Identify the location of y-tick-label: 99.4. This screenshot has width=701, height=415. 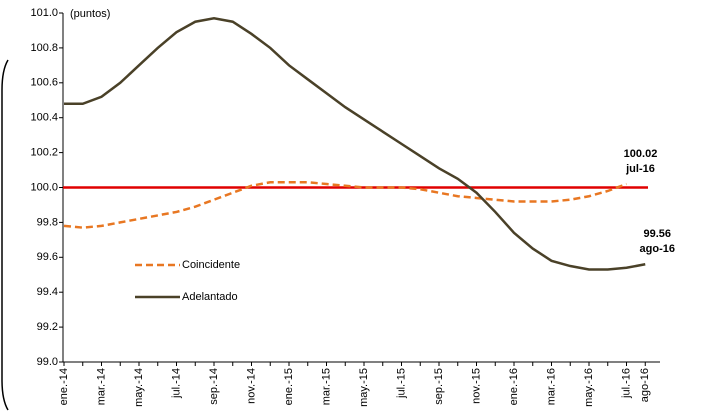
(47, 292).